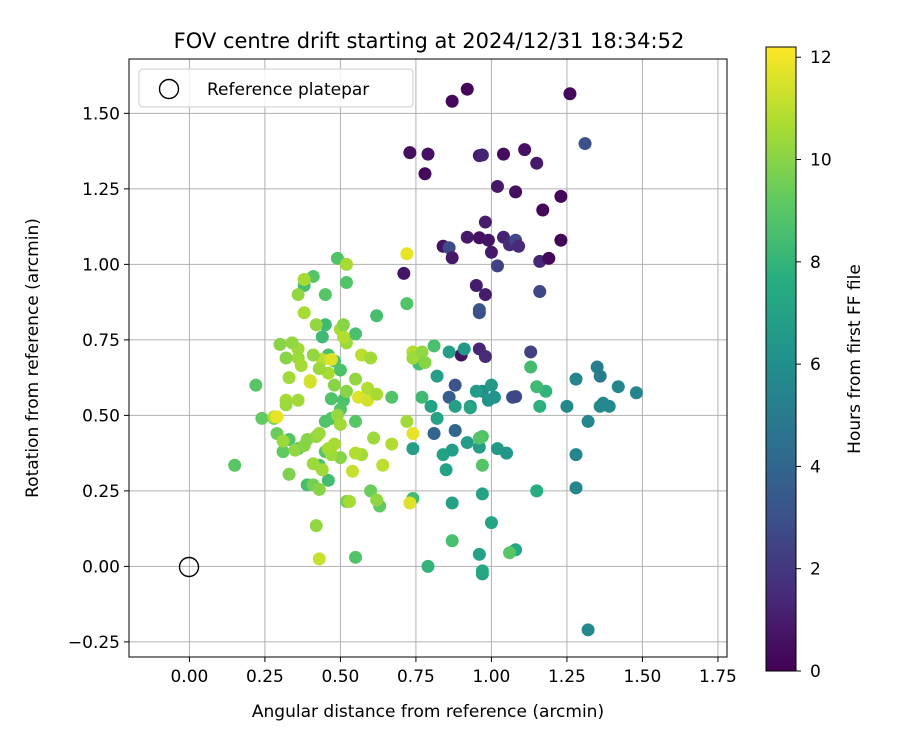  What do you see at coordinates (491, 677) in the screenshot?
I see `x-tick-label: 1.00` at bounding box center [491, 677].